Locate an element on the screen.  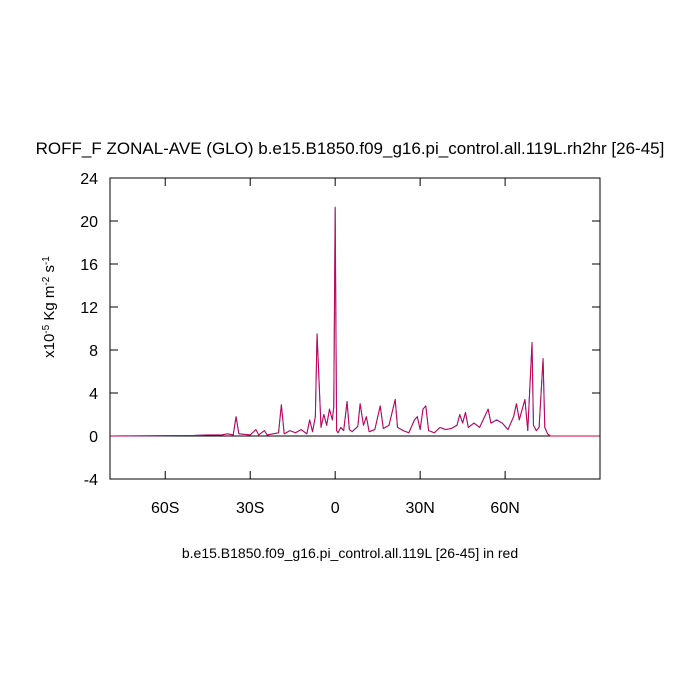
x-tick-label: 0 is located at coordinates (335, 508).